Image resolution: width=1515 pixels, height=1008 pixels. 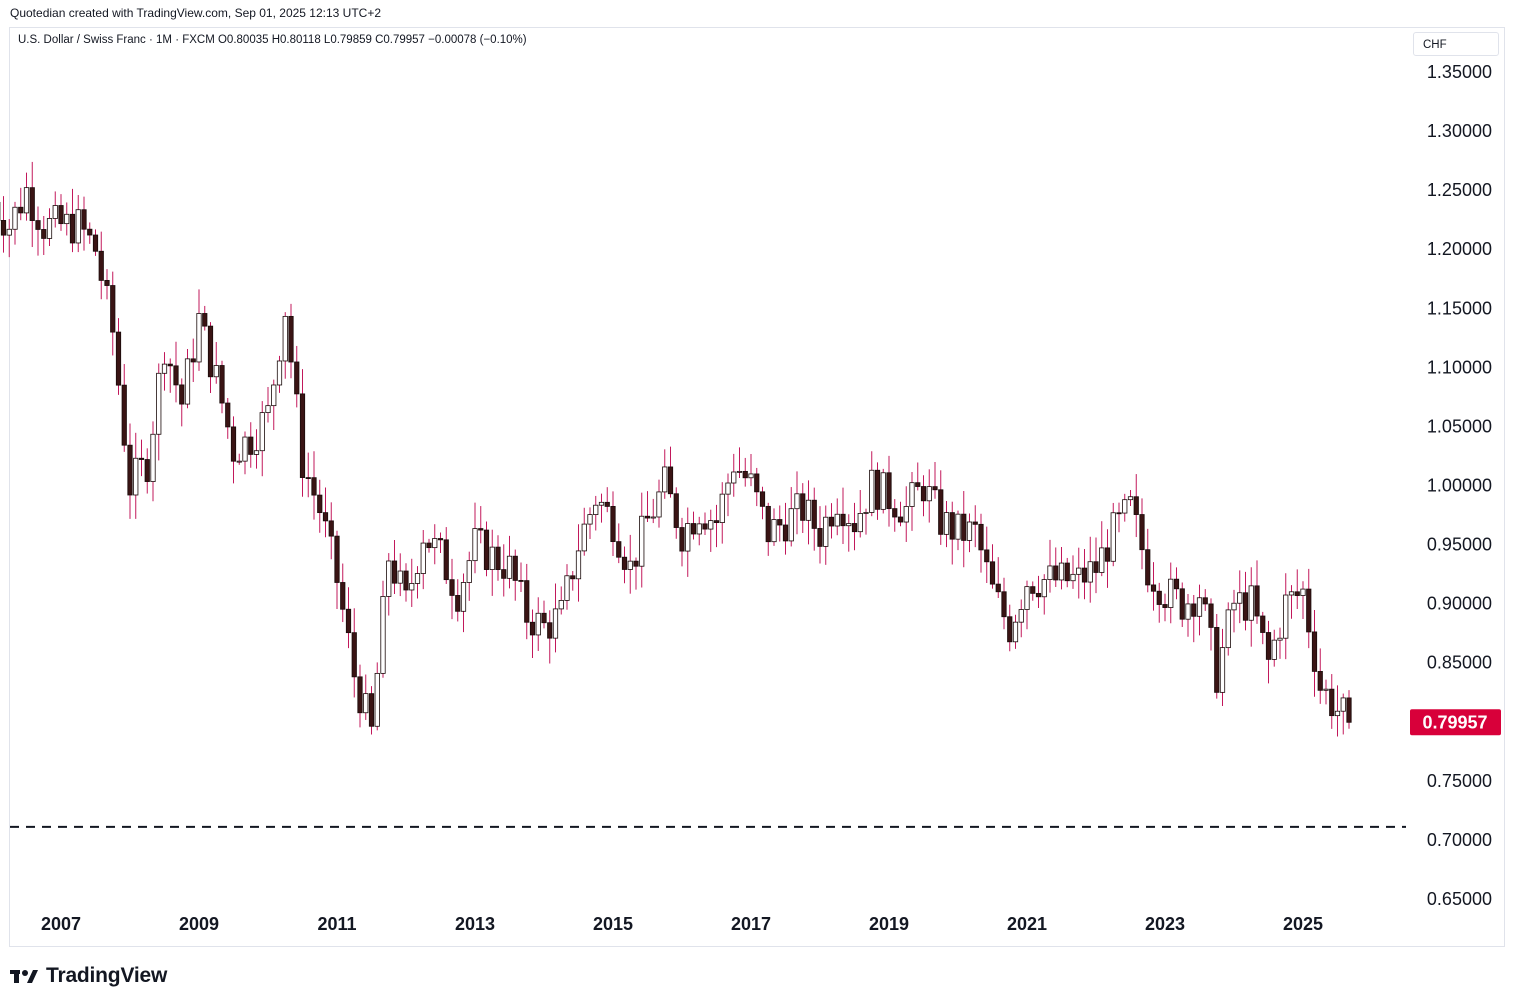 I want to click on y-tick-label: 1.35000, so click(x=1459, y=72).